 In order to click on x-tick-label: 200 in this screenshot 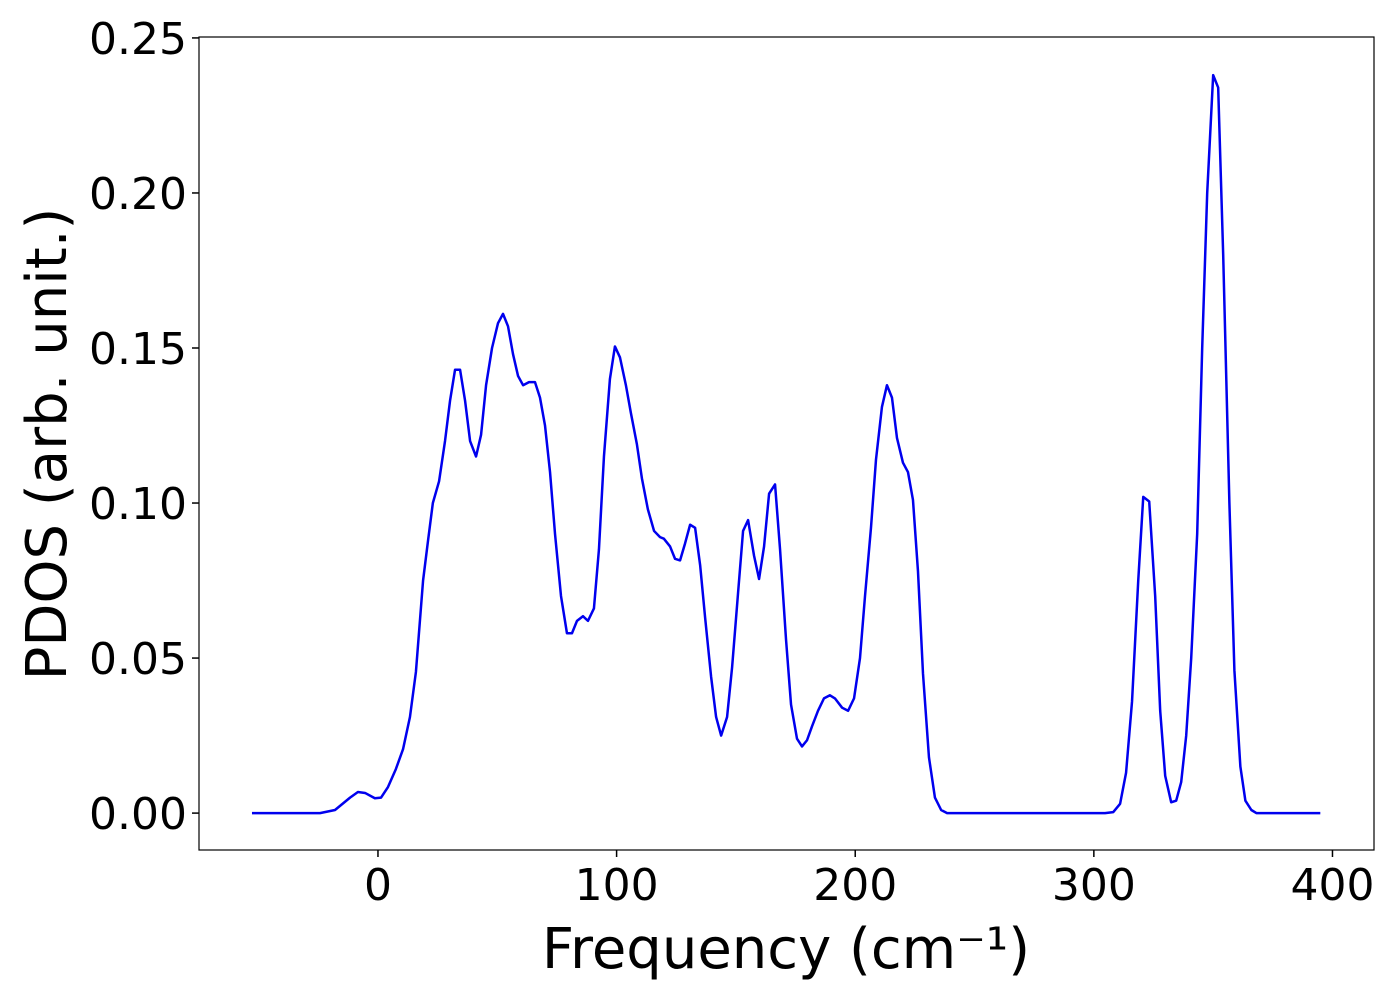, I will do `click(855, 885)`.